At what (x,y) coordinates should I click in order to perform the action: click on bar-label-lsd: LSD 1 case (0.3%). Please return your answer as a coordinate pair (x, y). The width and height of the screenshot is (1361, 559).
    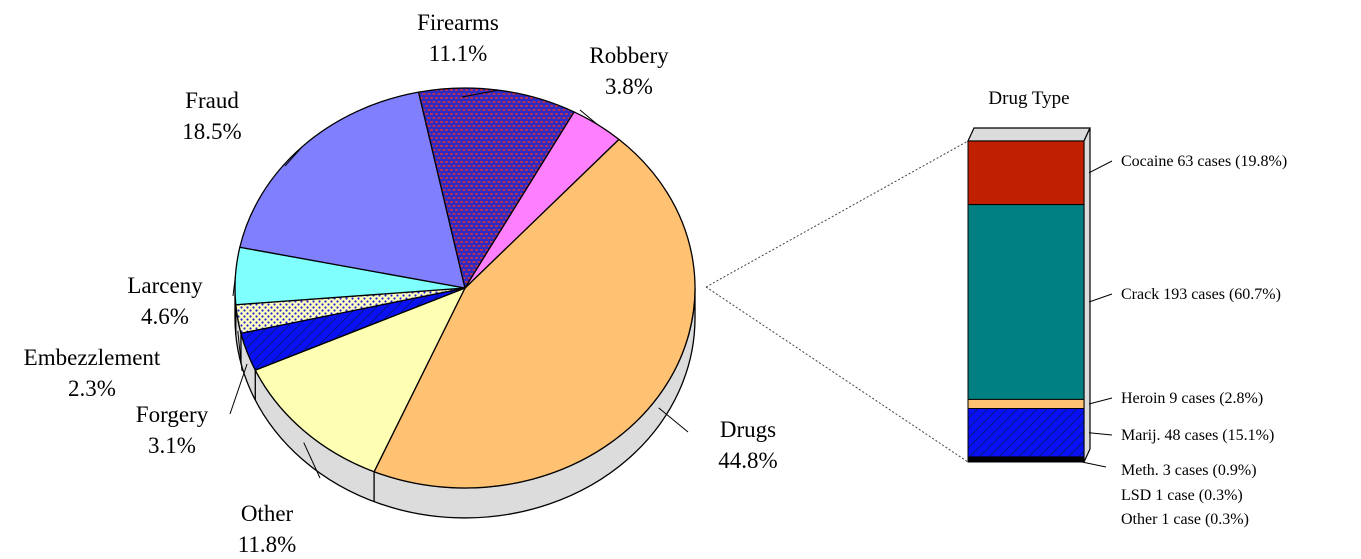
    Looking at the image, I should click on (1182, 495).